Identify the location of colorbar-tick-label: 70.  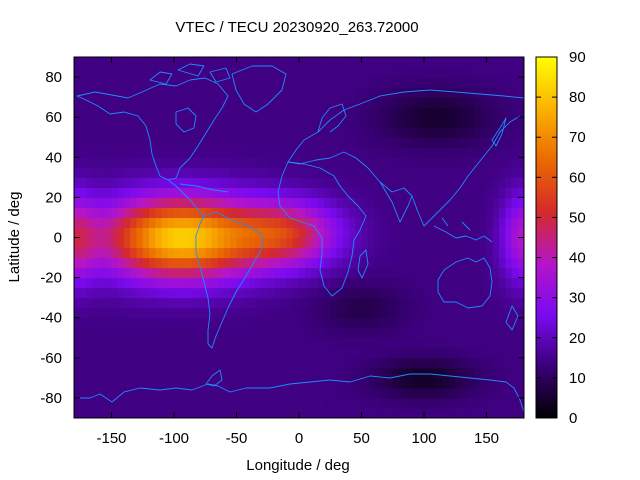
(577, 137).